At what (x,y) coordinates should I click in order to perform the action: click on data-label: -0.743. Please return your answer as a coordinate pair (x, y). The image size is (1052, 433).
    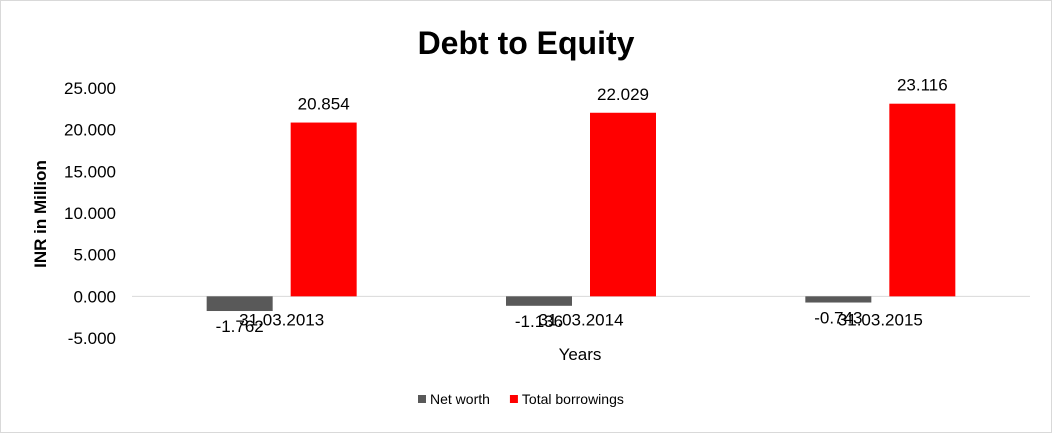
    Looking at the image, I should click on (838, 318).